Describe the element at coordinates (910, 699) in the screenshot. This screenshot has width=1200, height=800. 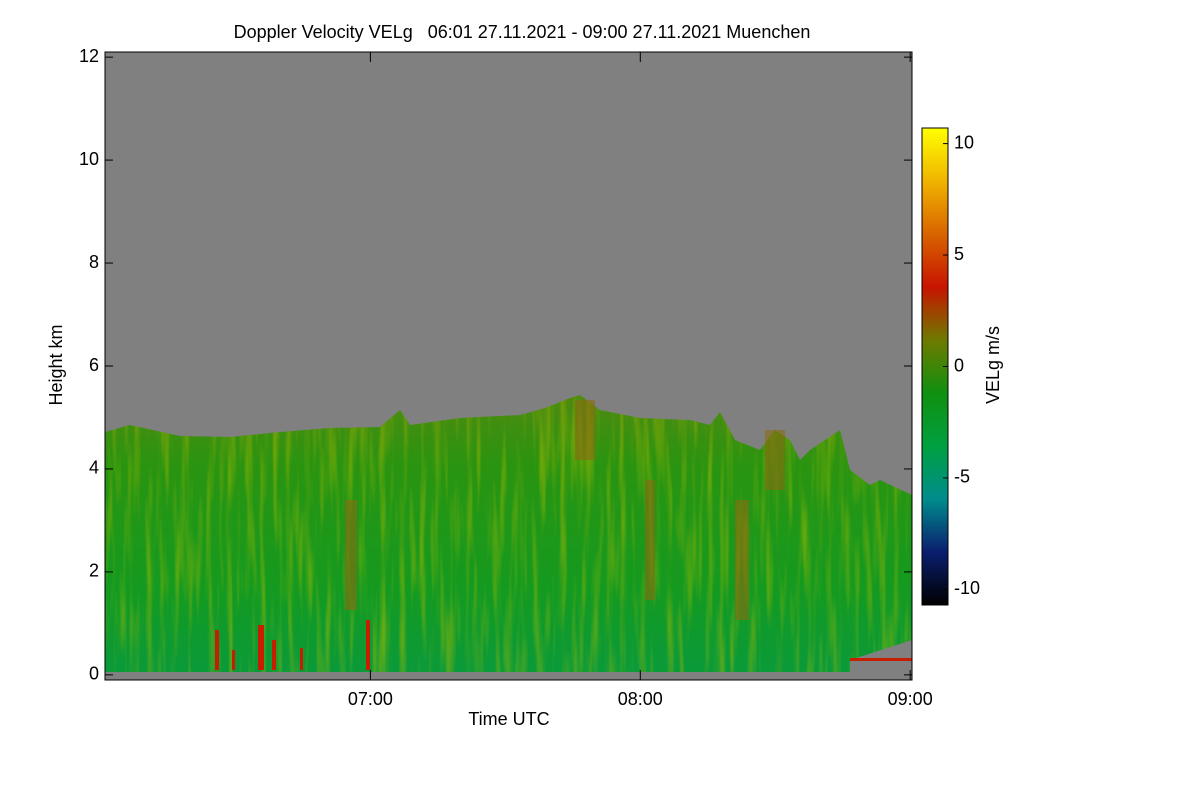
I see `x-tick-label: 09:00` at that location.